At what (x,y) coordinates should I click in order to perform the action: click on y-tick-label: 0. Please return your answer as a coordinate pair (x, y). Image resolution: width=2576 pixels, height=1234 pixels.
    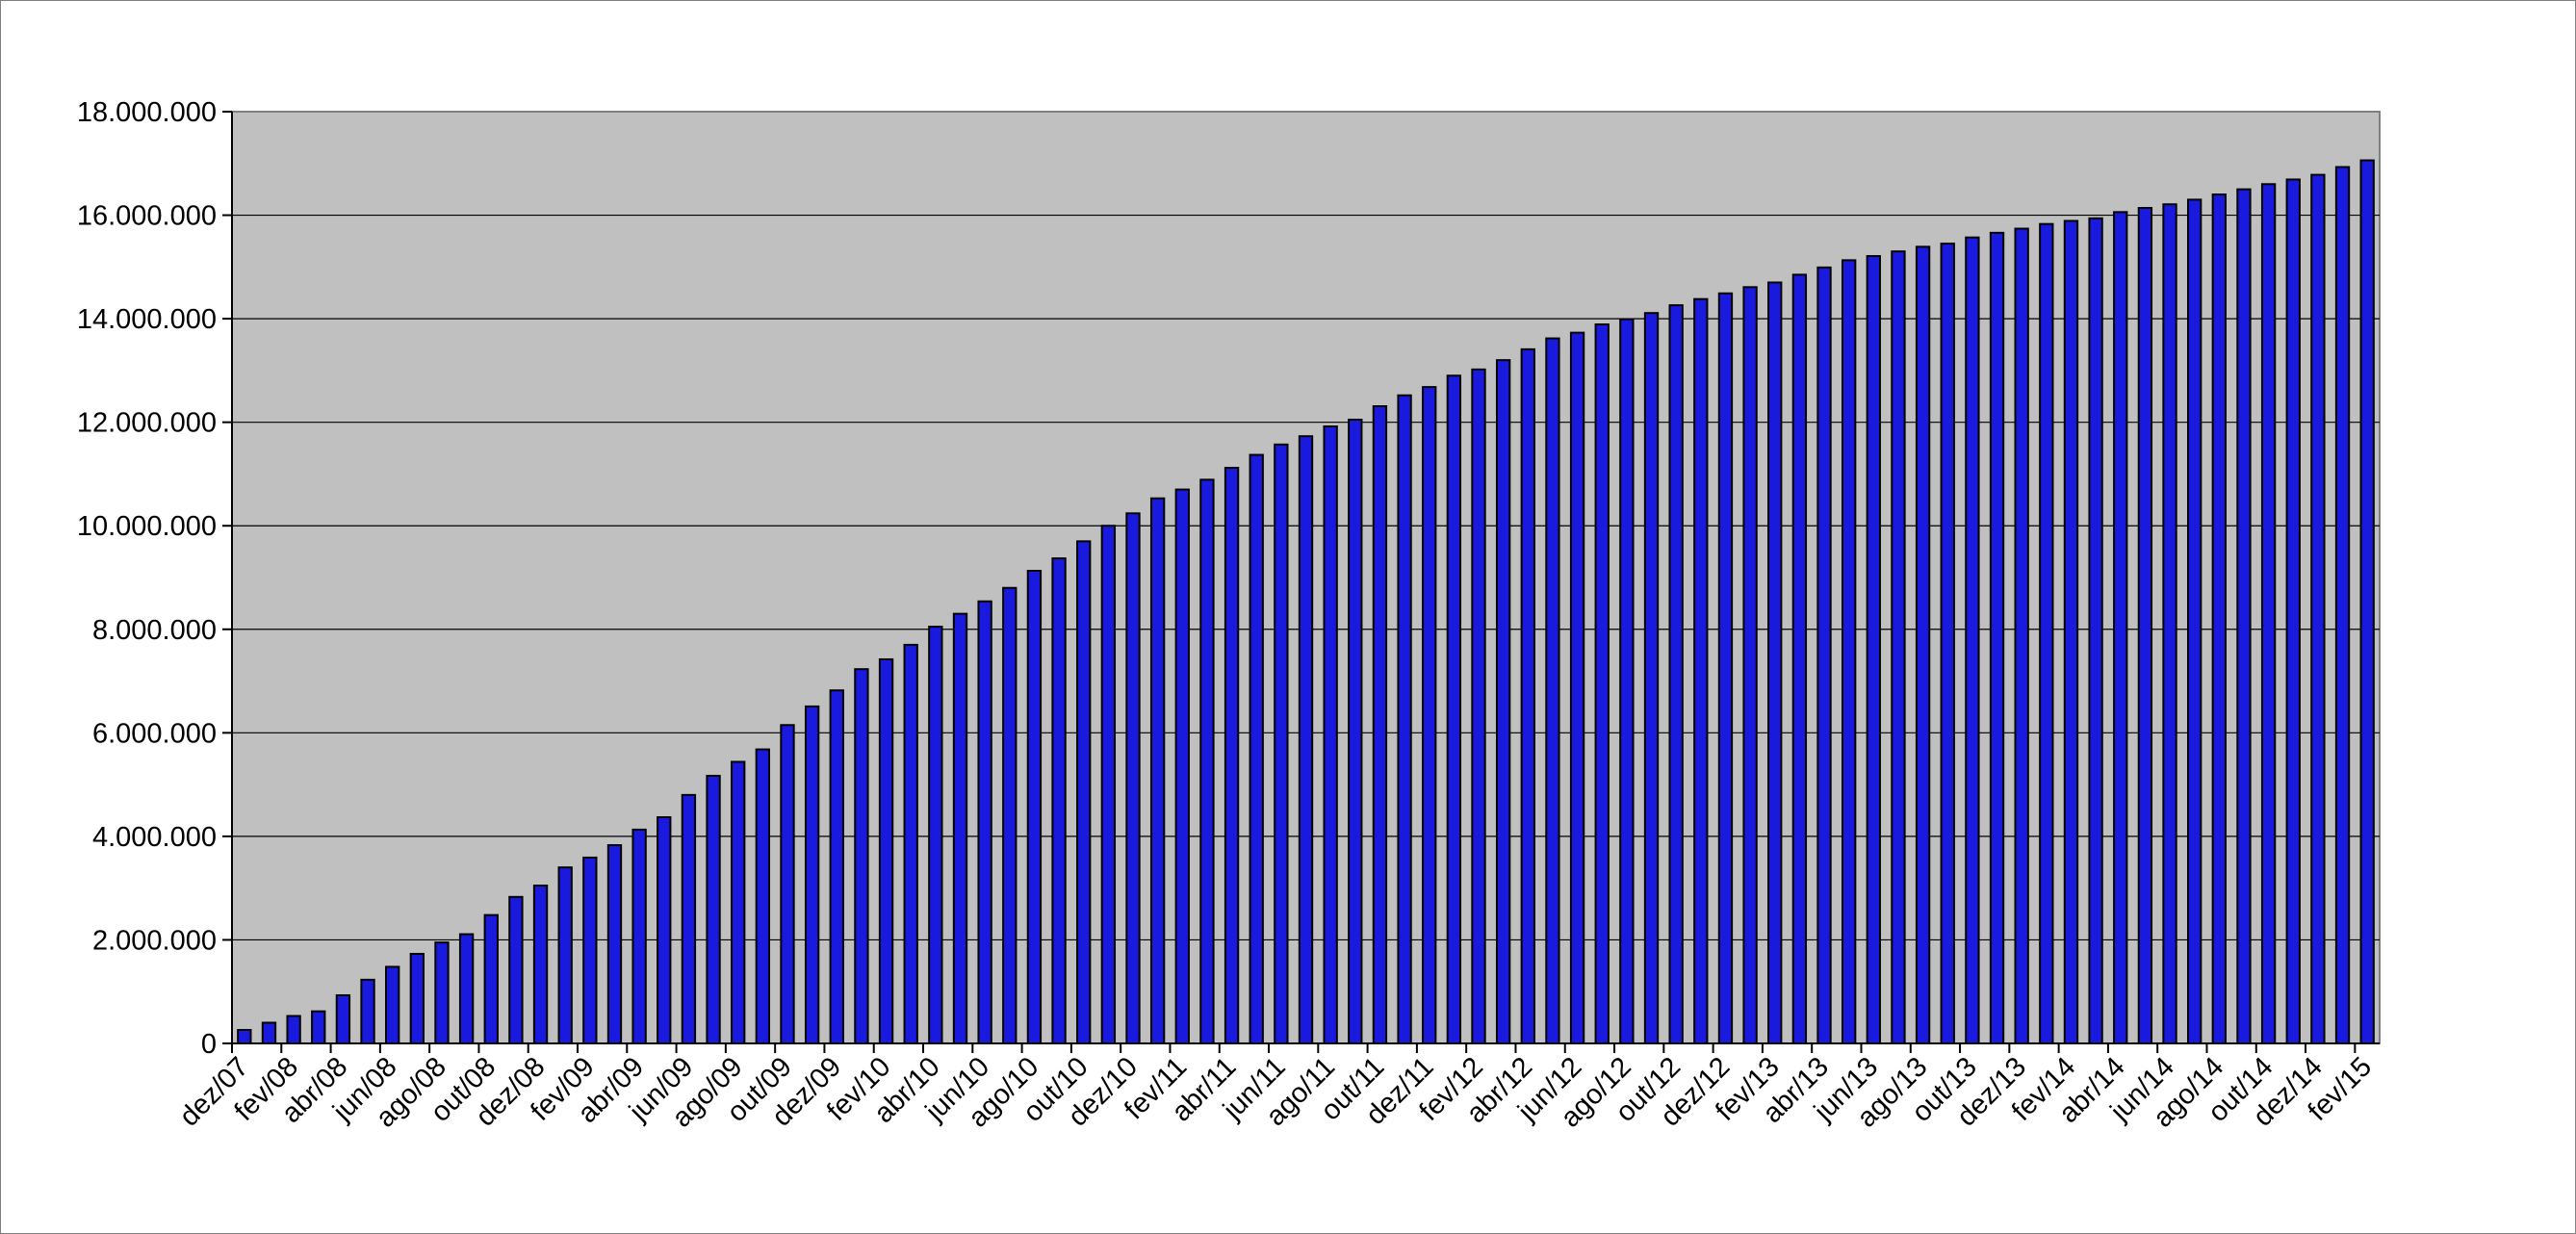
    Looking at the image, I should click on (209, 1044).